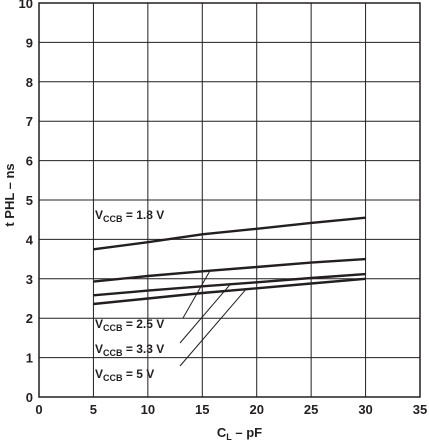  I want to click on y-axis-title: t PHL – ns, so click(9, 194).